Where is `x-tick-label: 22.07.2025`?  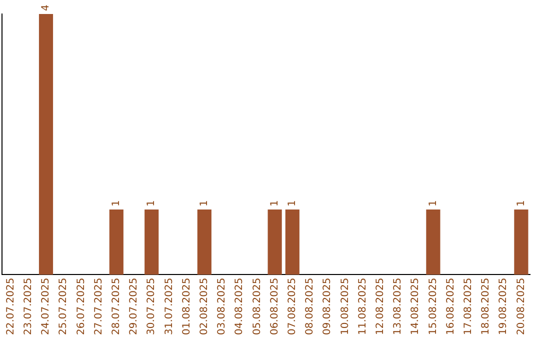
x-tick-label: 22.07.2025 is located at coordinates (10, 307).